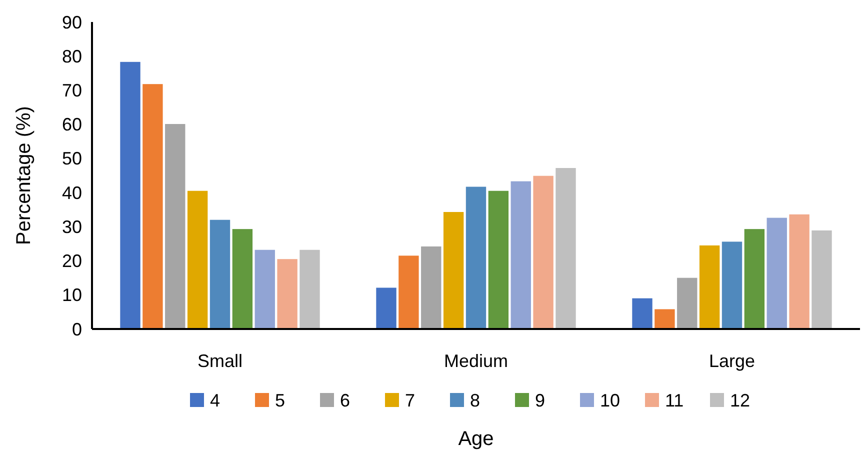  Describe the element at coordinates (72, 226) in the screenshot. I see `y-tick-label: 30` at that location.